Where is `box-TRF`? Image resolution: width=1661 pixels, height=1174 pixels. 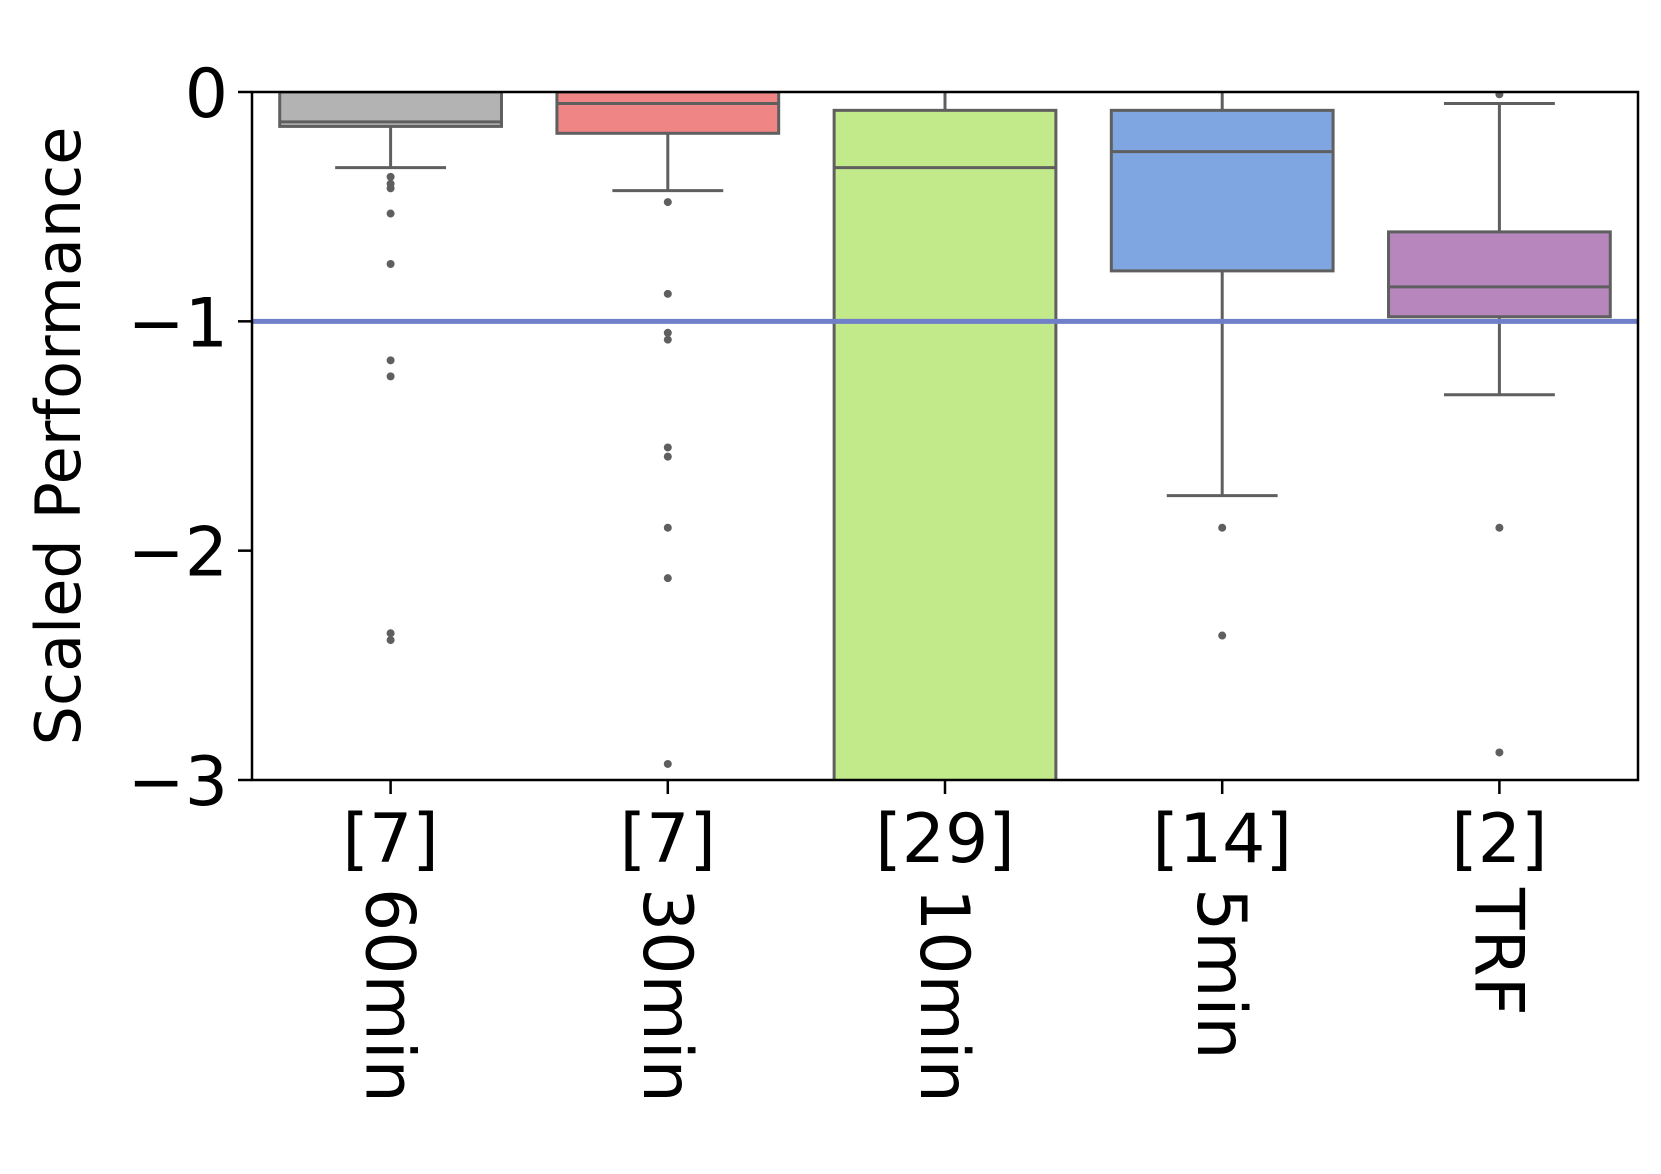 box-TRF is located at coordinates (1499, 274).